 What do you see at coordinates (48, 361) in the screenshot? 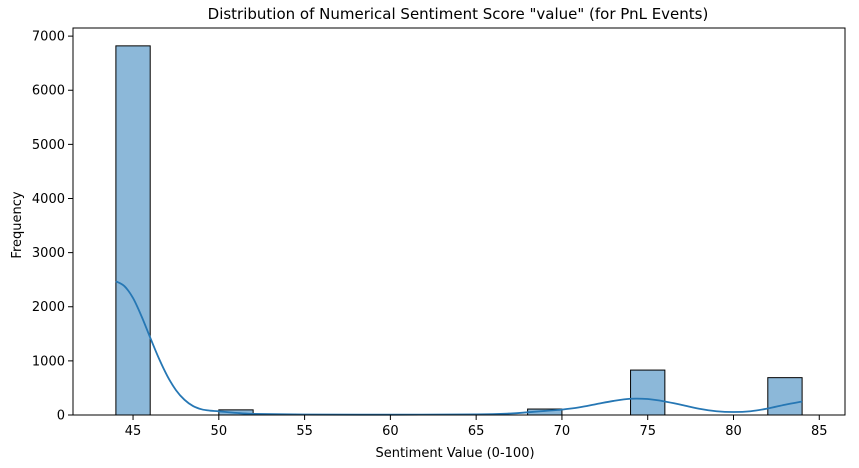
I see `y-tick-label: 1000` at bounding box center [48, 361].